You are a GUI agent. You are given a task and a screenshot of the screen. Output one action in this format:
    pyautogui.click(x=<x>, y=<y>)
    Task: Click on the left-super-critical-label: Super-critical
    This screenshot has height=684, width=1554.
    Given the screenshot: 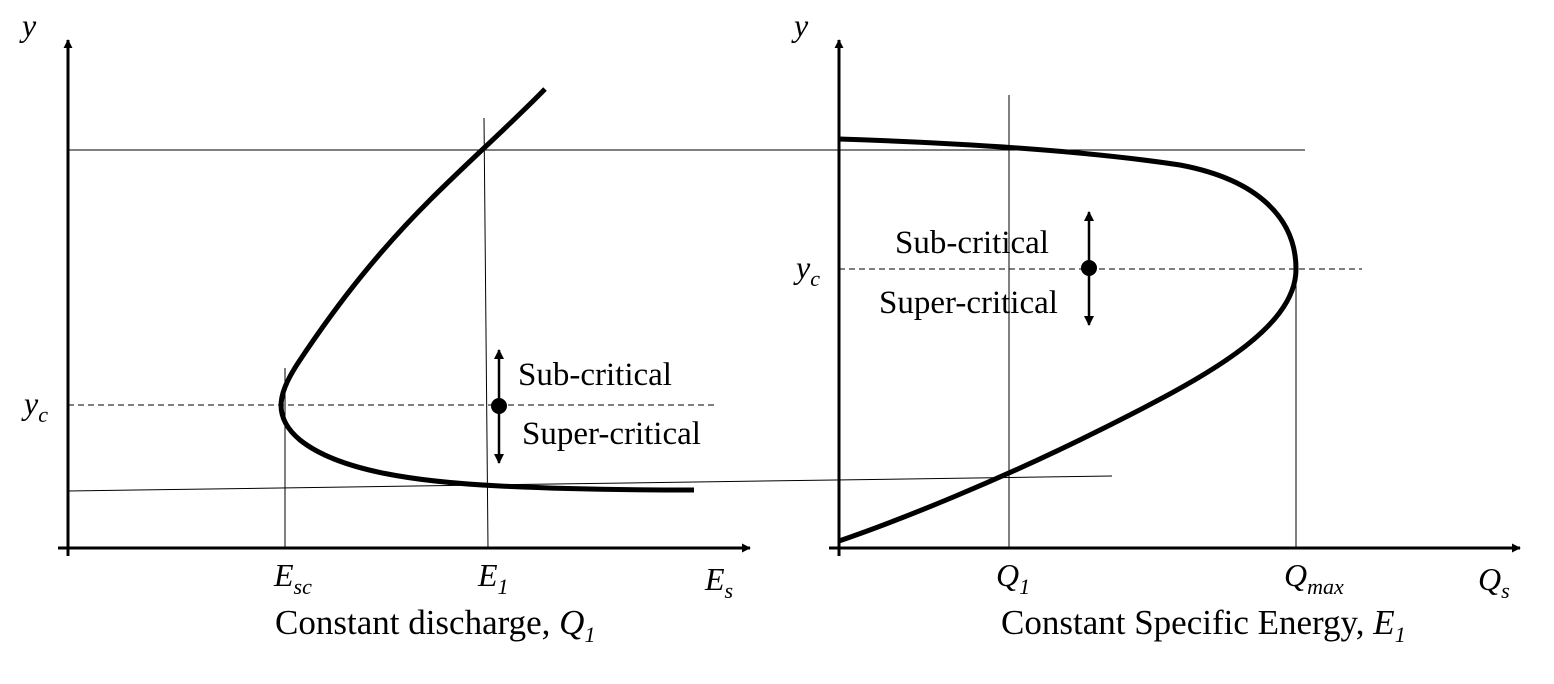 What is the action you would take?
    pyautogui.click(x=611, y=434)
    